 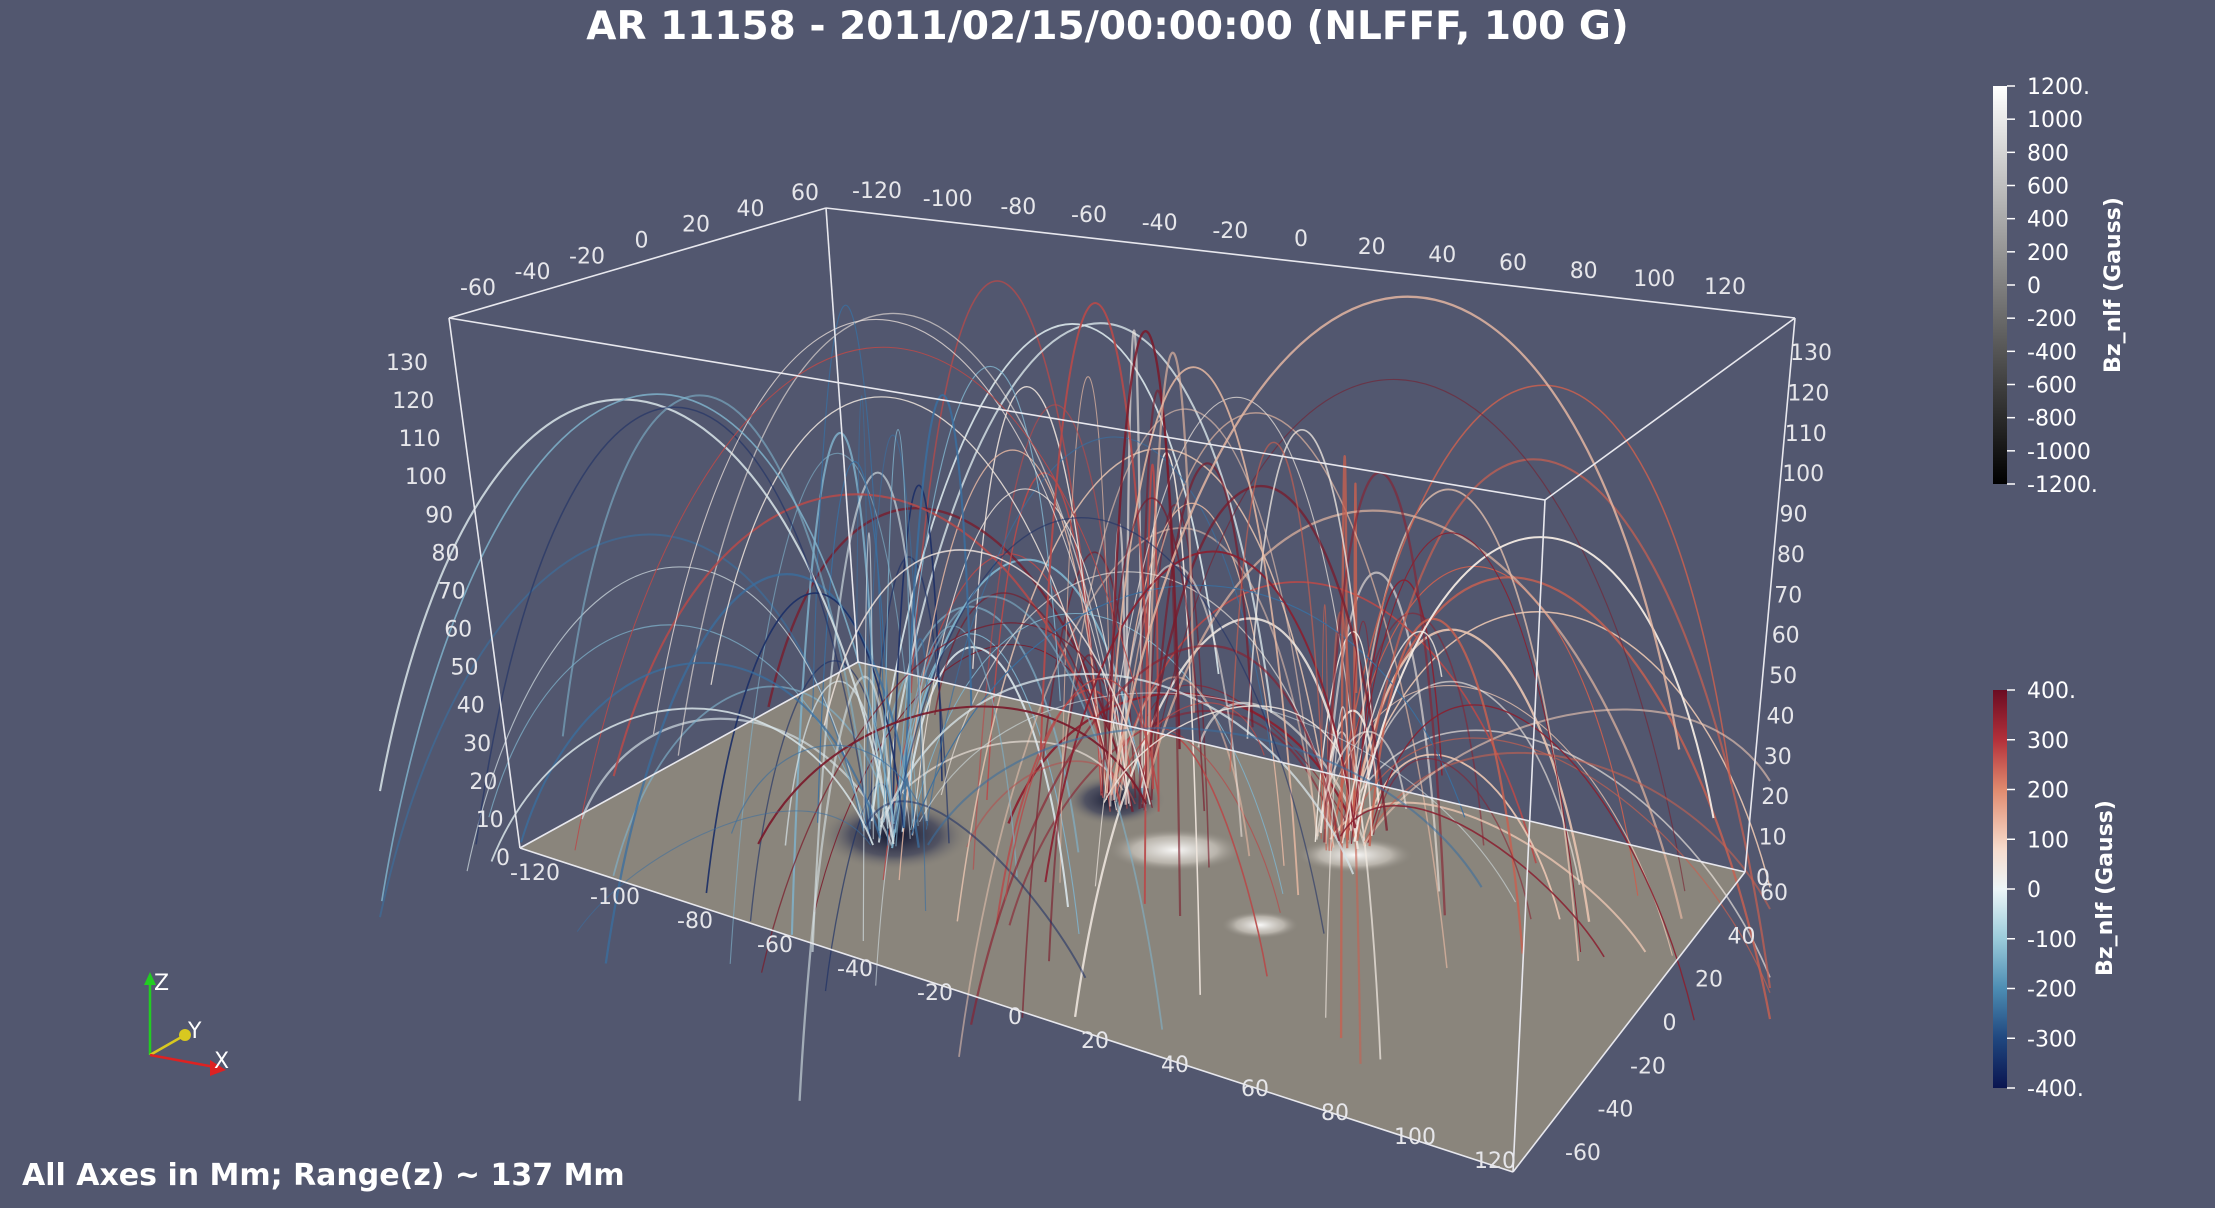 What do you see at coordinates (2113, 285) in the screenshot?
I see `colorbar-photosphere-title: Bz_nlf (Gauss)` at bounding box center [2113, 285].